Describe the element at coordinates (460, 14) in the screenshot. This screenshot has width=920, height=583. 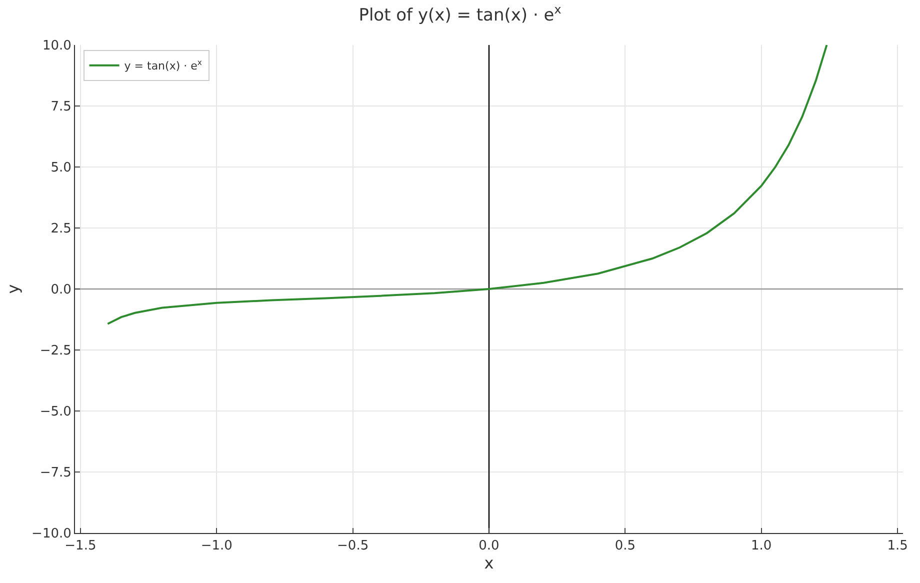
I see `chart-title: Plot of y(x) = tan(x) · e$^{x}$` at that location.